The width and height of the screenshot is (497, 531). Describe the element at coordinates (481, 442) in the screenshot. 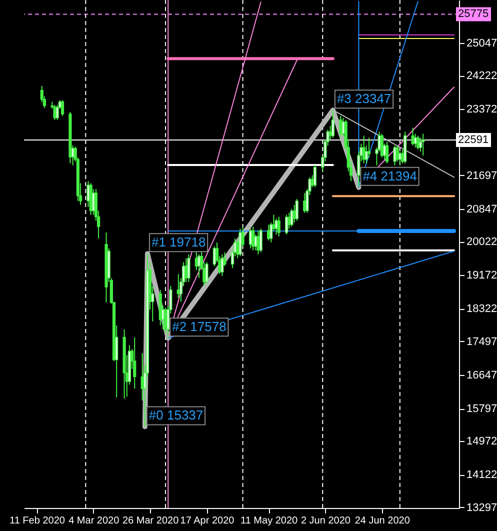

I see `y-tick-label: 14972` at that location.